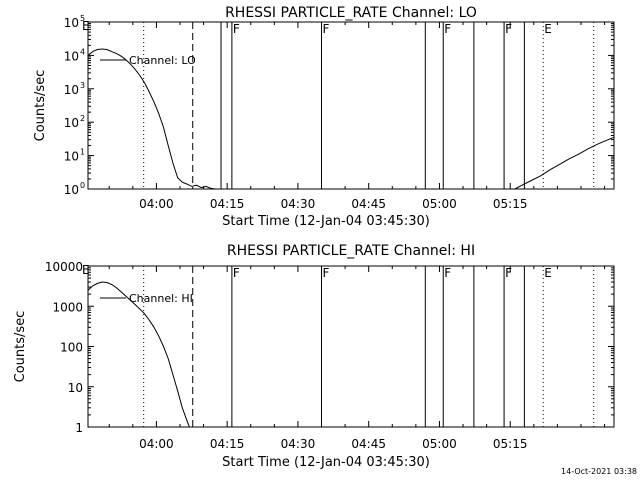 Image resolution: width=640 pixels, height=484 pixels. What do you see at coordinates (82, 118) in the screenshot?
I see `y-tick-exponent: 2` at bounding box center [82, 118].